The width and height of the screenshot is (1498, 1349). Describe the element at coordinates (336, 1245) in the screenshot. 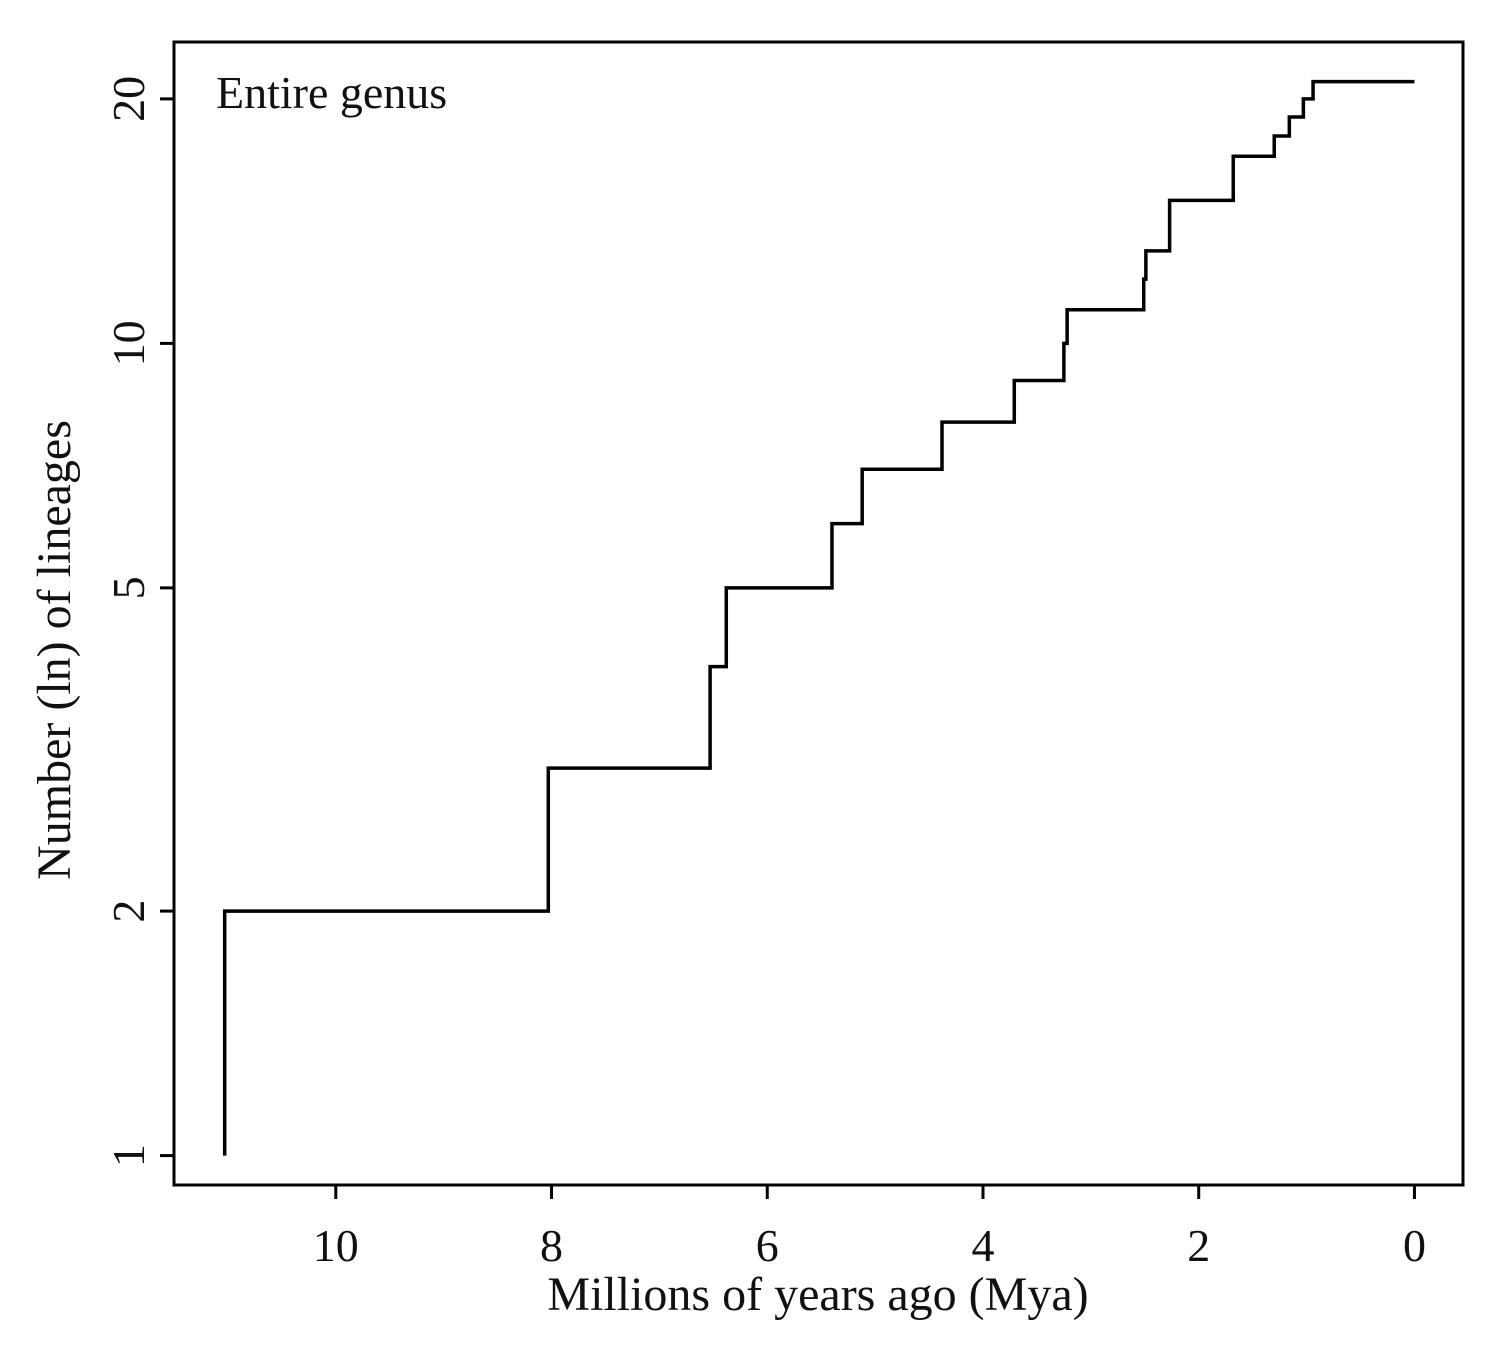

I see `x-tick-label: 10` at that location.